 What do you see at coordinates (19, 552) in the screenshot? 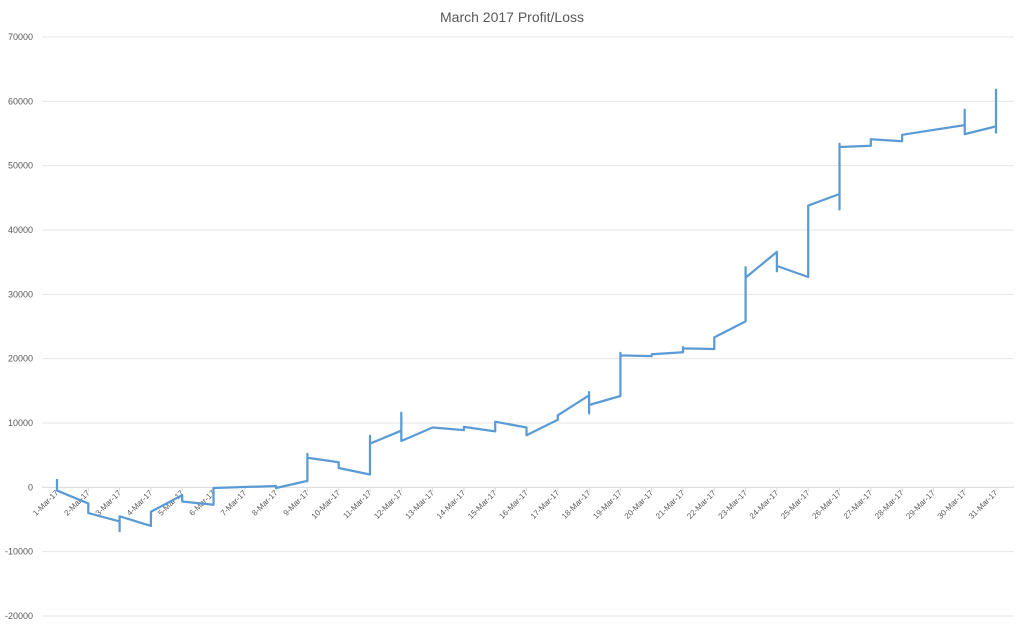
I see `y-tick-label: -10000` at bounding box center [19, 552].